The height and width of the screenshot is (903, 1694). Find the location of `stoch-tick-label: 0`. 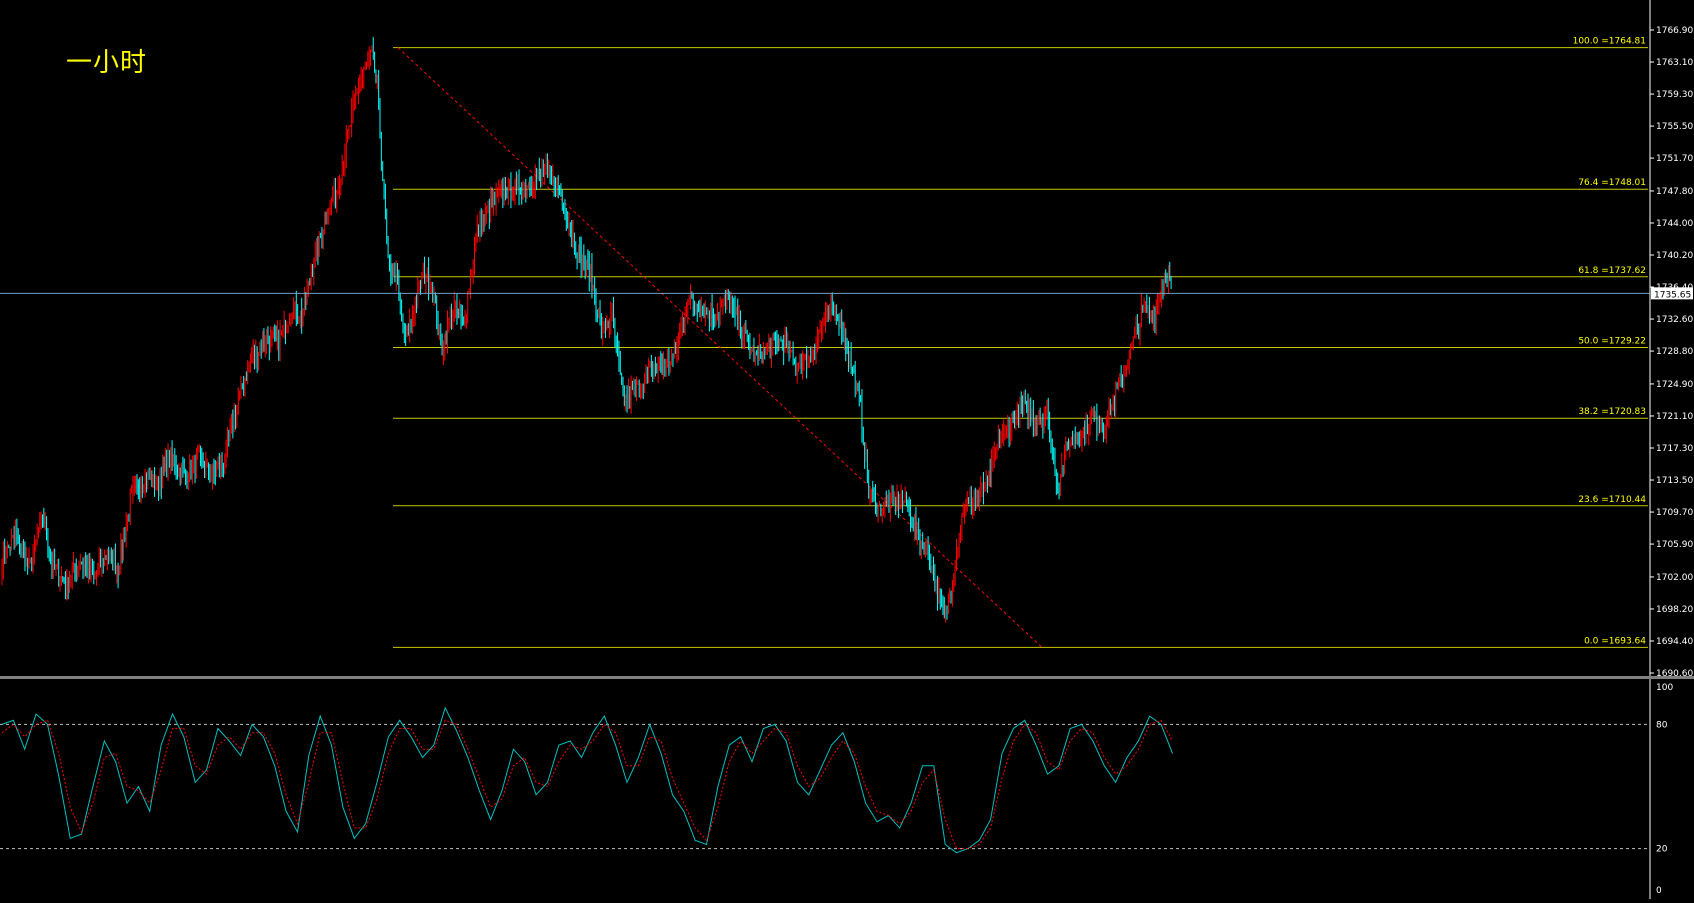

stoch-tick-label: 0 is located at coordinates (1659, 891).